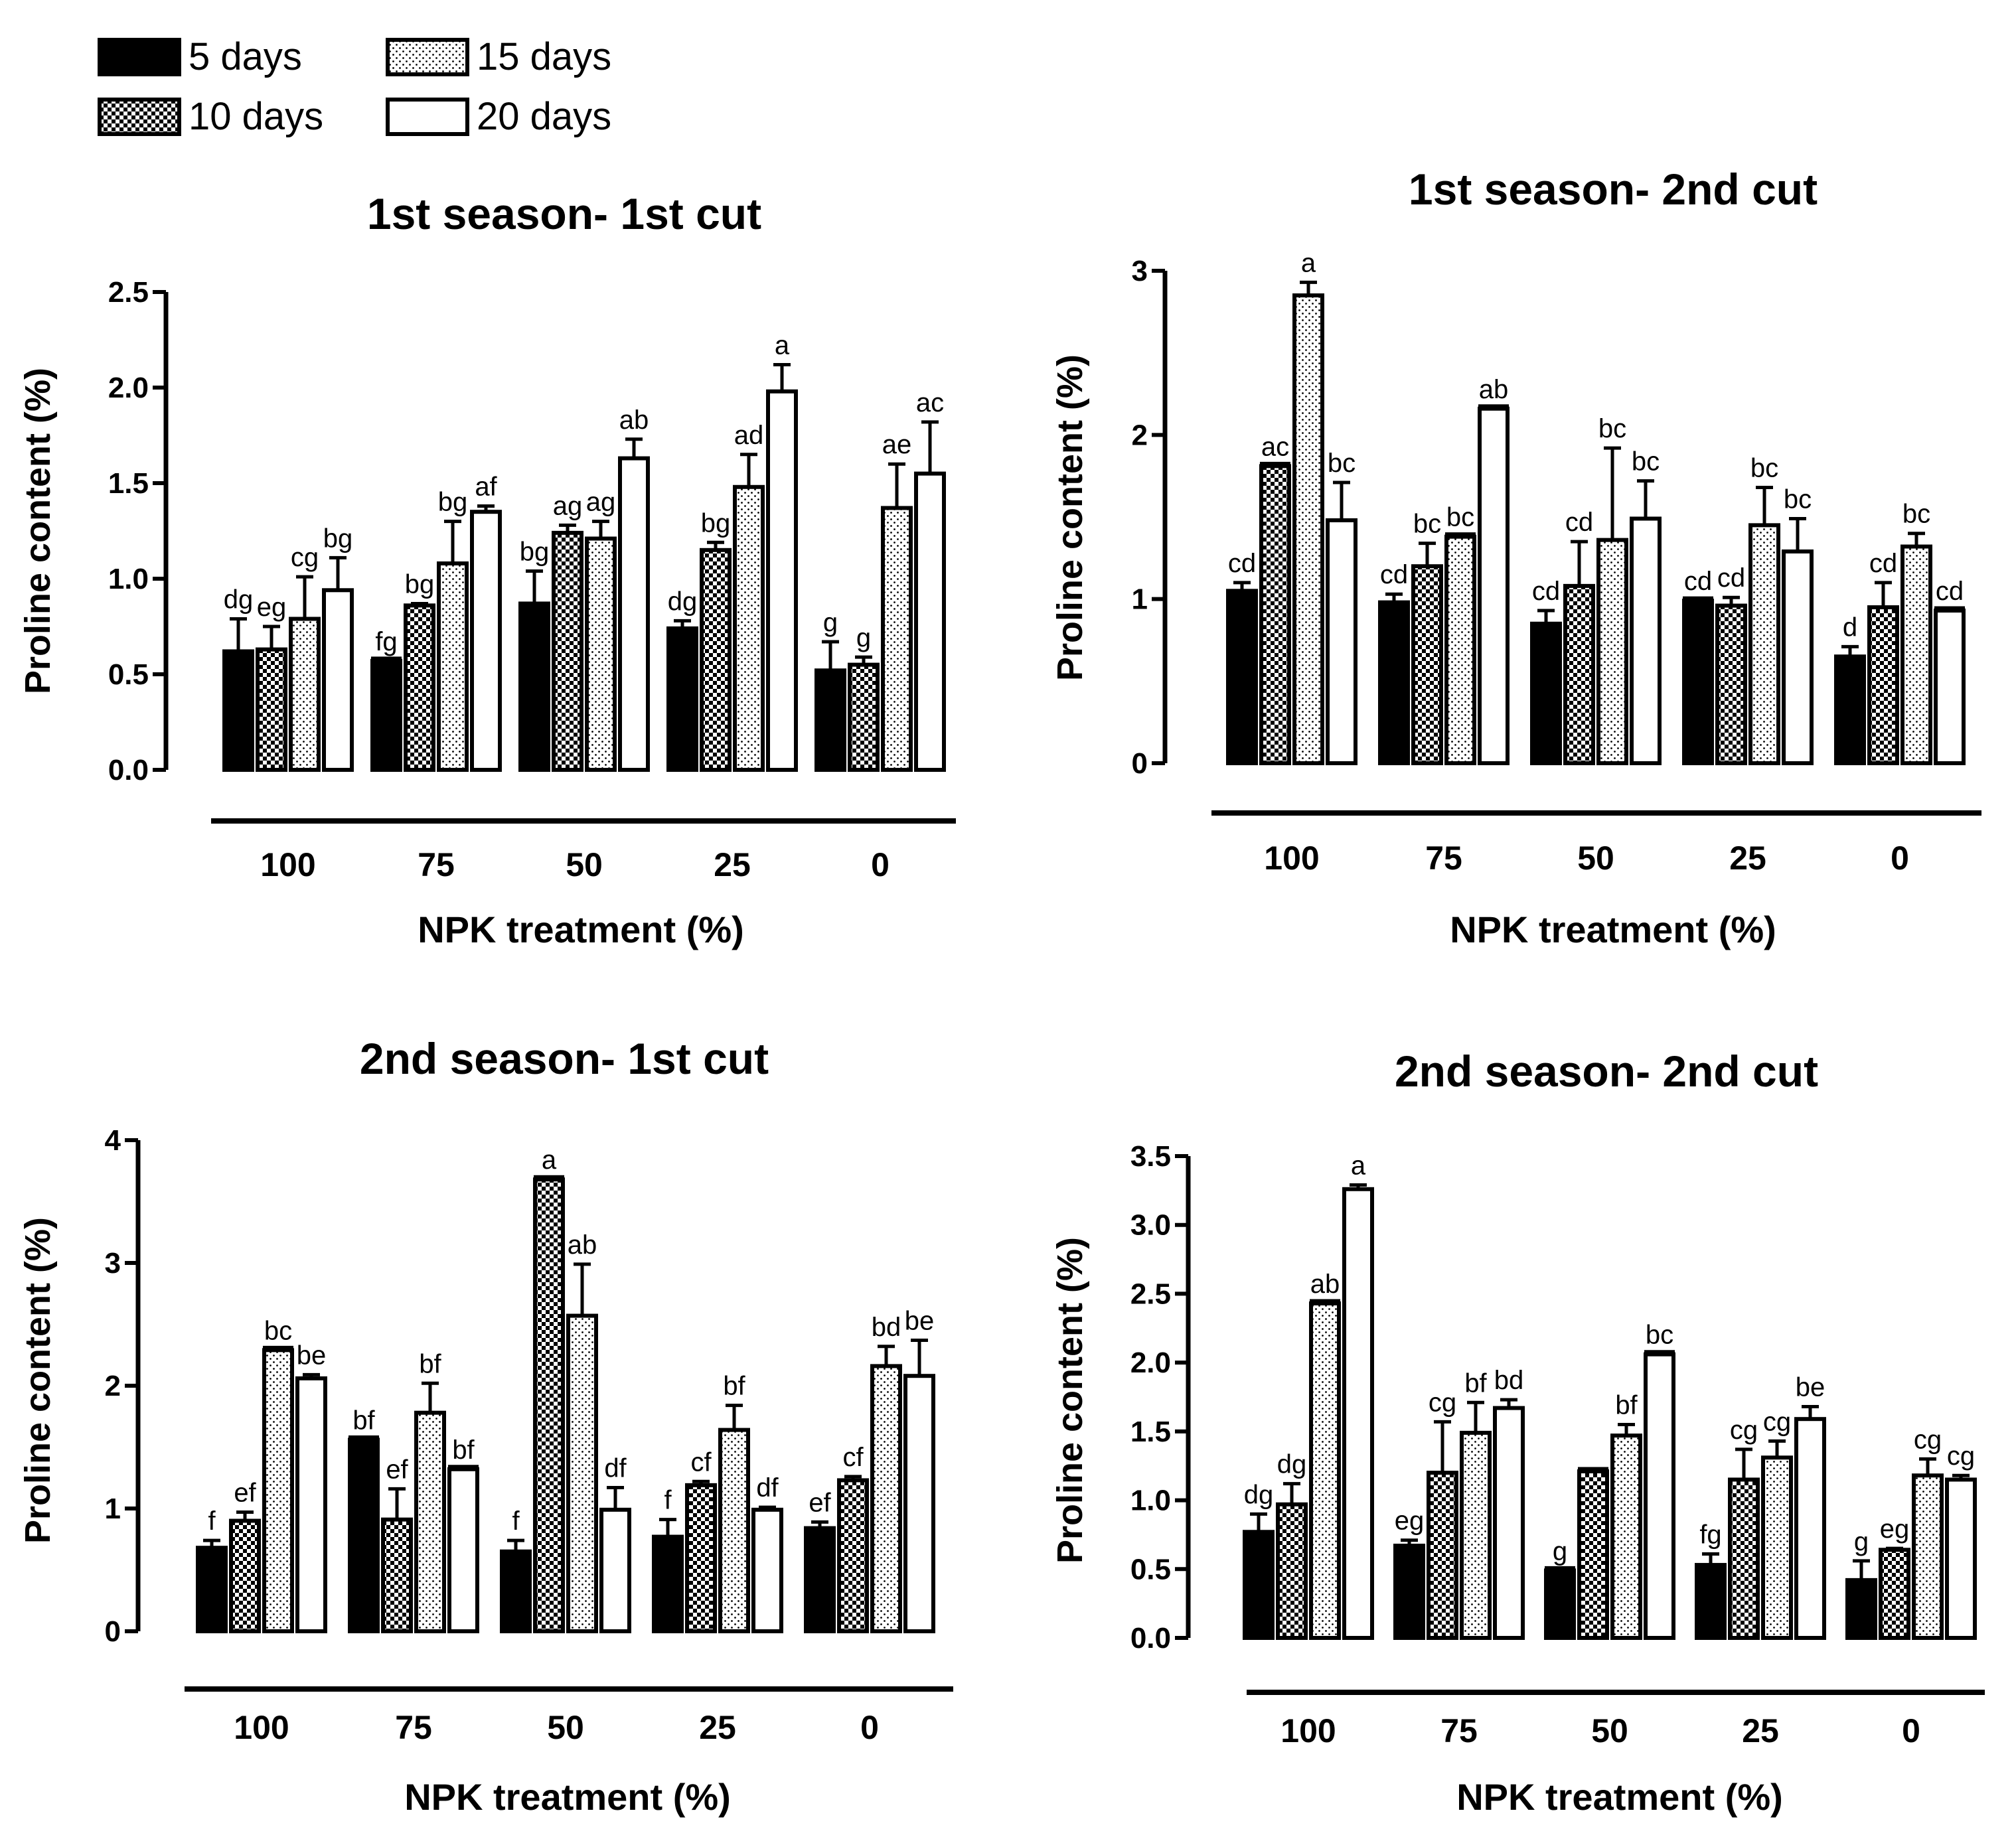  What do you see at coordinates (887, 1327) in the screenshot?
I see `significance-label: bd` at bounding box center [887, 1327].